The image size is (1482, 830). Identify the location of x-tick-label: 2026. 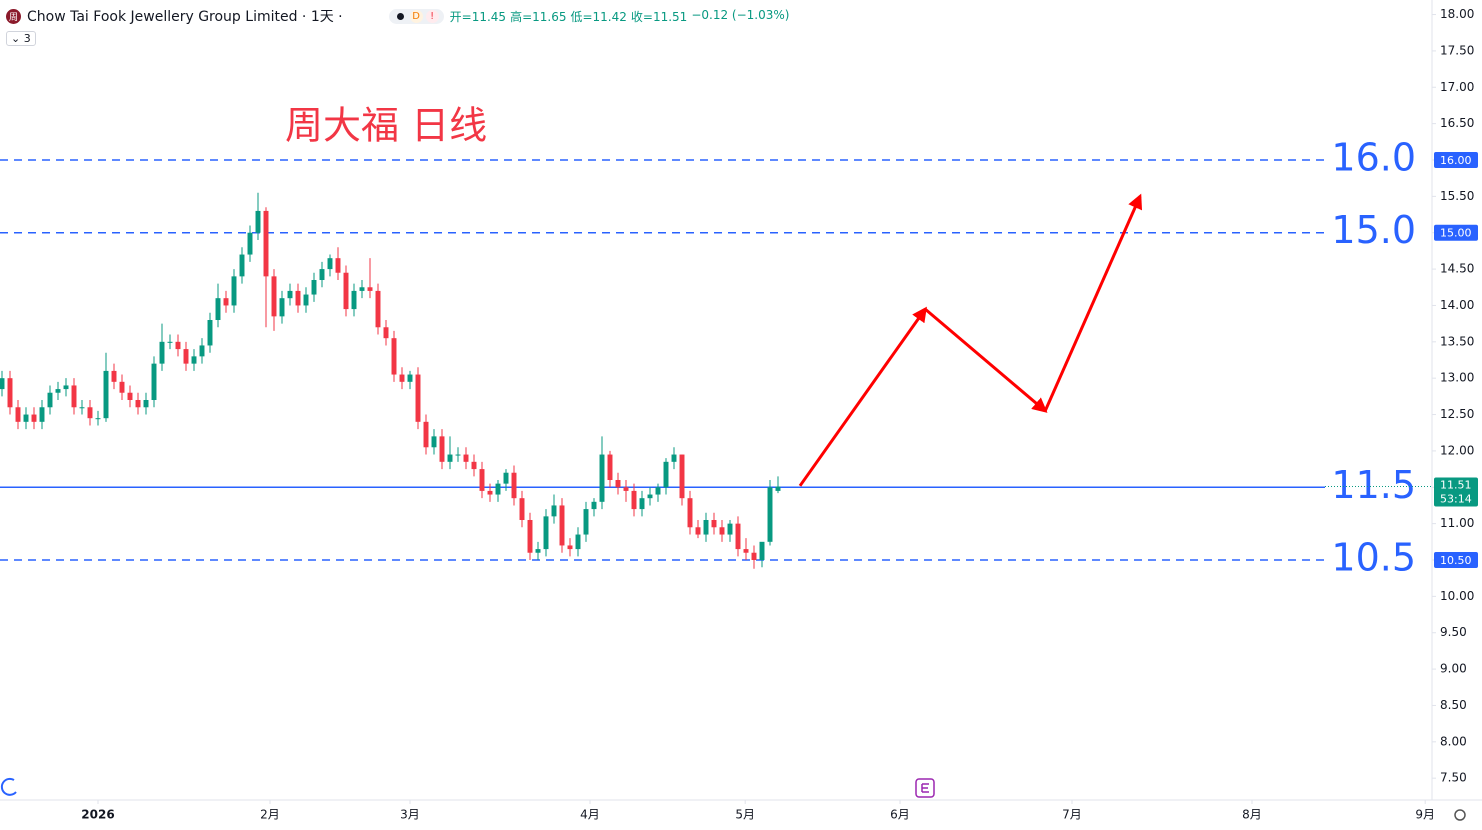
(97, 815).